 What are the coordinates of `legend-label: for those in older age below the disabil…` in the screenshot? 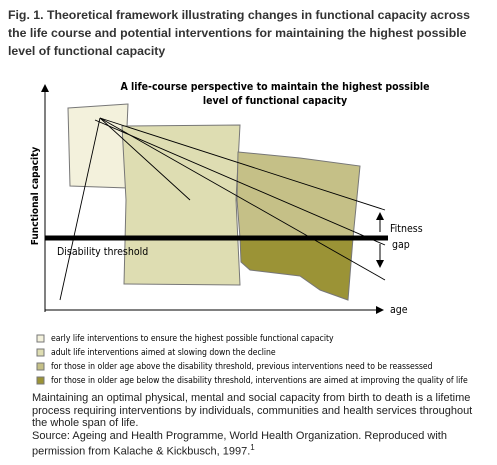 It's located at (259, 381).